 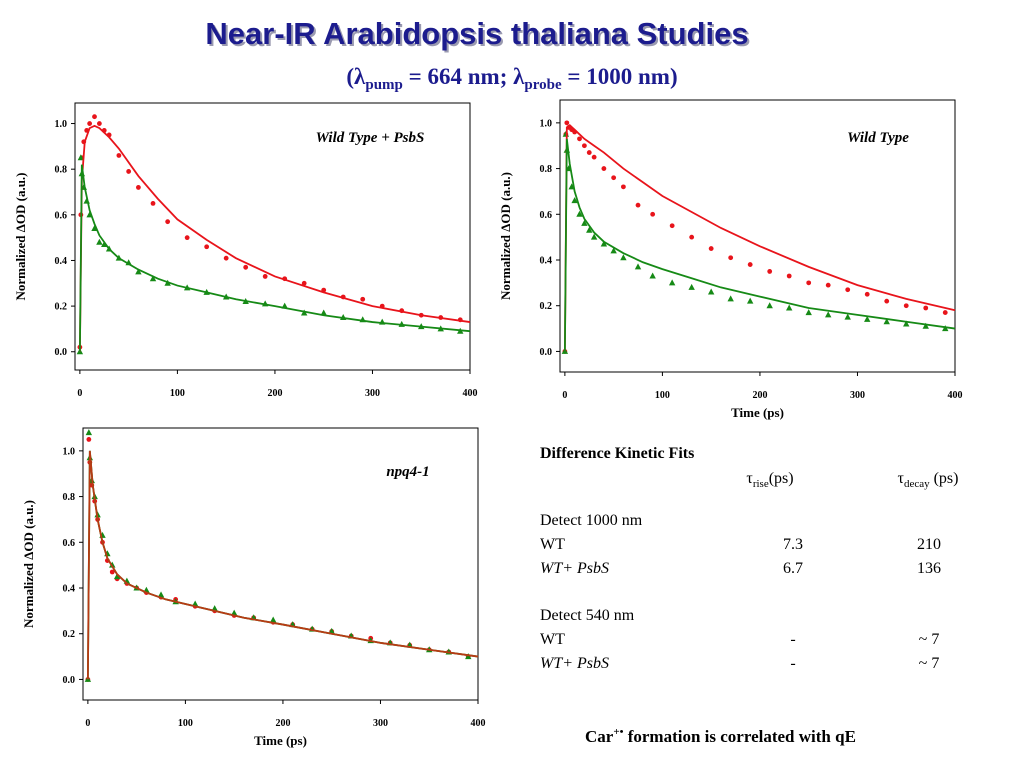 What do you see at coordinates (591, 520) in the screenshot?
I see `group-label: Detect 1000 nm` at bounding box center [591, 520].